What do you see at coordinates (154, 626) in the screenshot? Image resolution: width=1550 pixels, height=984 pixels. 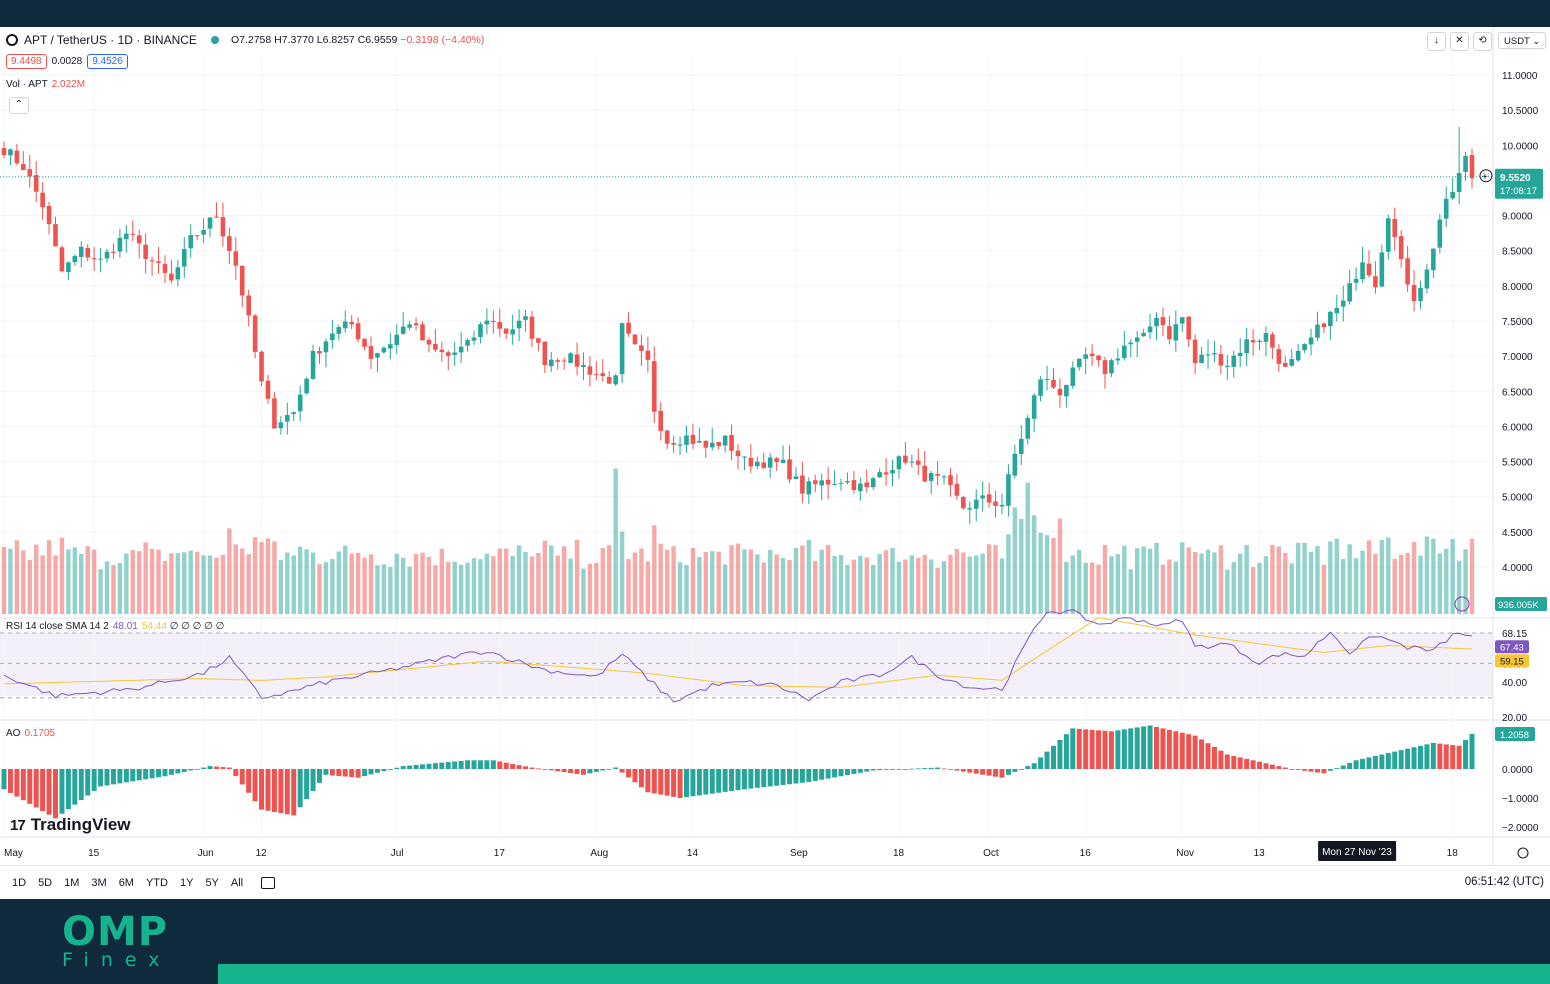 I see `rsi-sma-value: 54.44` at bounding box center [154, 626].